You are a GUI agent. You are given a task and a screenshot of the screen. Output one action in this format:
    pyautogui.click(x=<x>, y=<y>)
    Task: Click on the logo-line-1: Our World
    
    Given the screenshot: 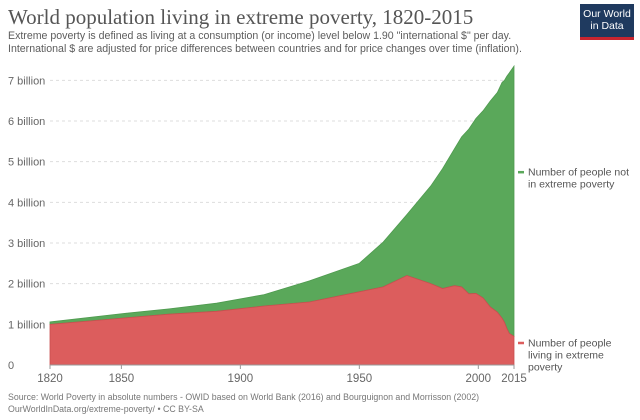 What is the action you would take?
    pyautogui.click(x=607, y=14)
    